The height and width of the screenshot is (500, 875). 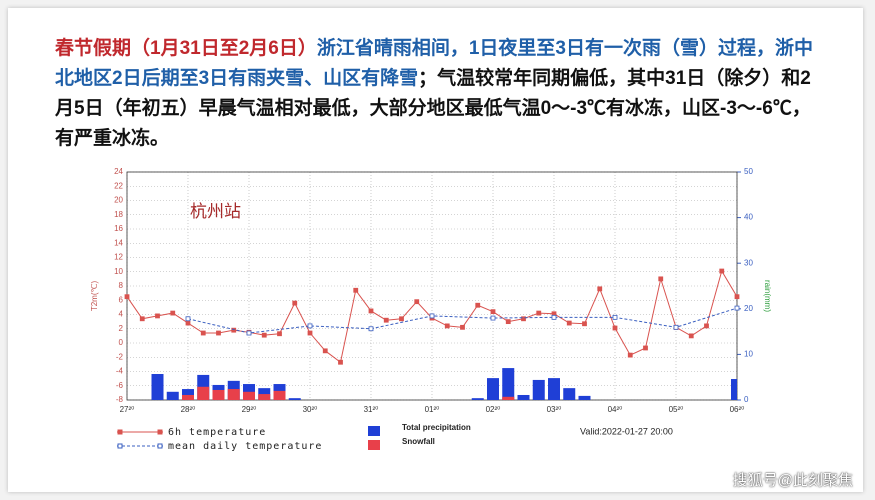 I want to click on y-tick-label: 20, so click(x=118, y=200).